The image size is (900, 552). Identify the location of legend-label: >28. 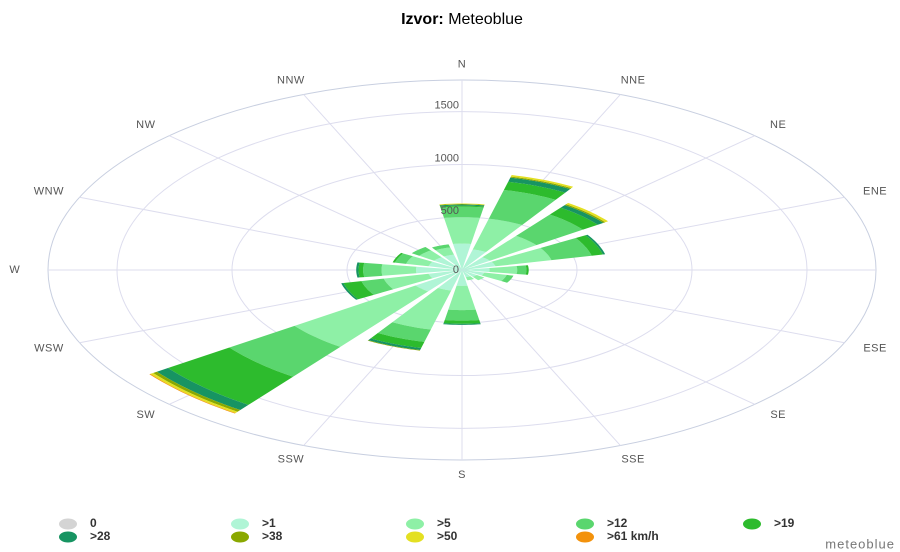
(100, 536).